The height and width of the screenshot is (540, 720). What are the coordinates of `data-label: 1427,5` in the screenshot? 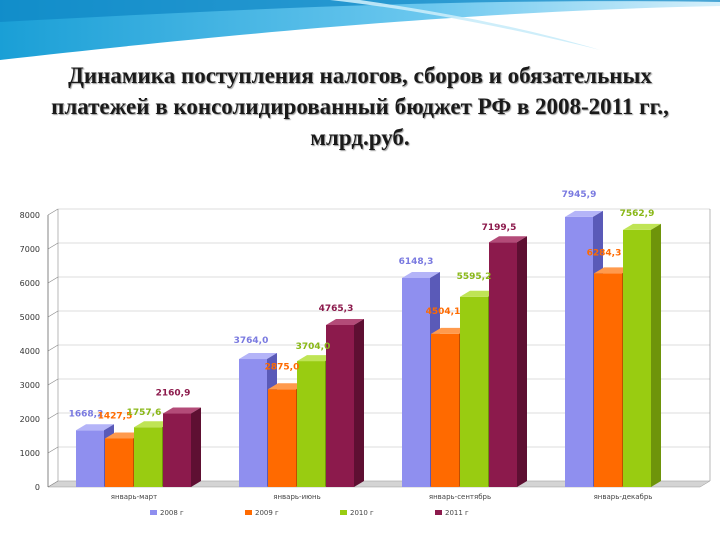 It's located at (115, 416).